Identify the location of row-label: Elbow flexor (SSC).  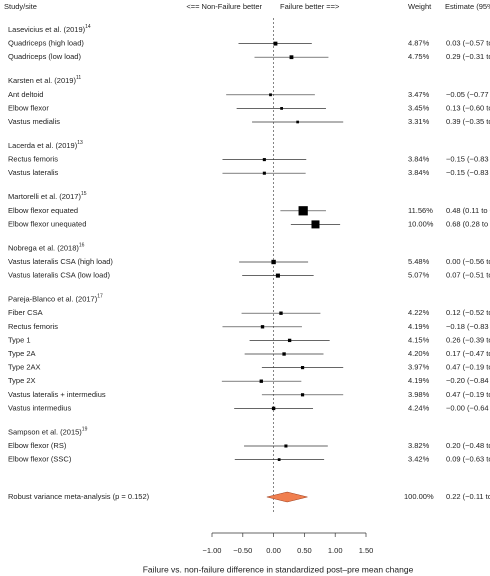
(40, 459).